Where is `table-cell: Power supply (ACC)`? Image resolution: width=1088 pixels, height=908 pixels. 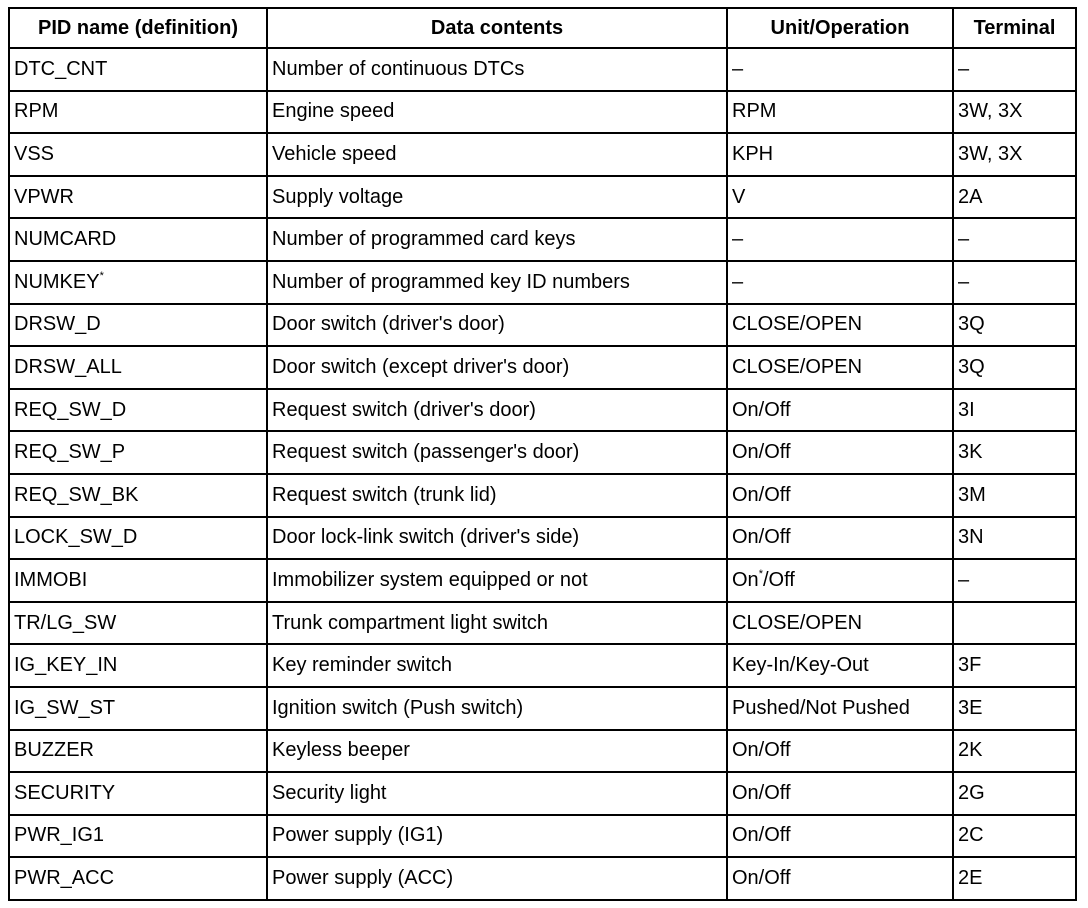 table-cell: Power supply (ACC) is located at coordinates (497, 878).